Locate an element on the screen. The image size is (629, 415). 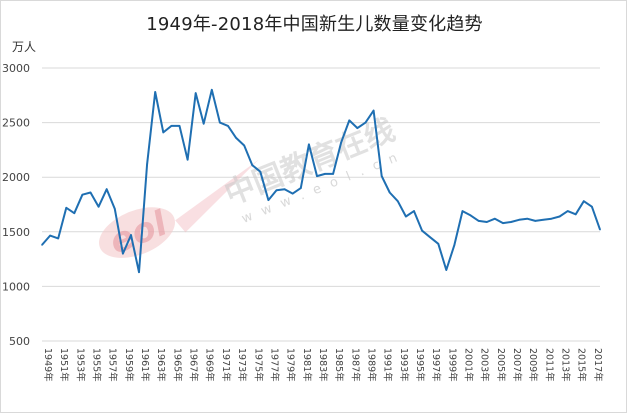
x-tick-label: 1999年 is located at coordinates (452, 365).